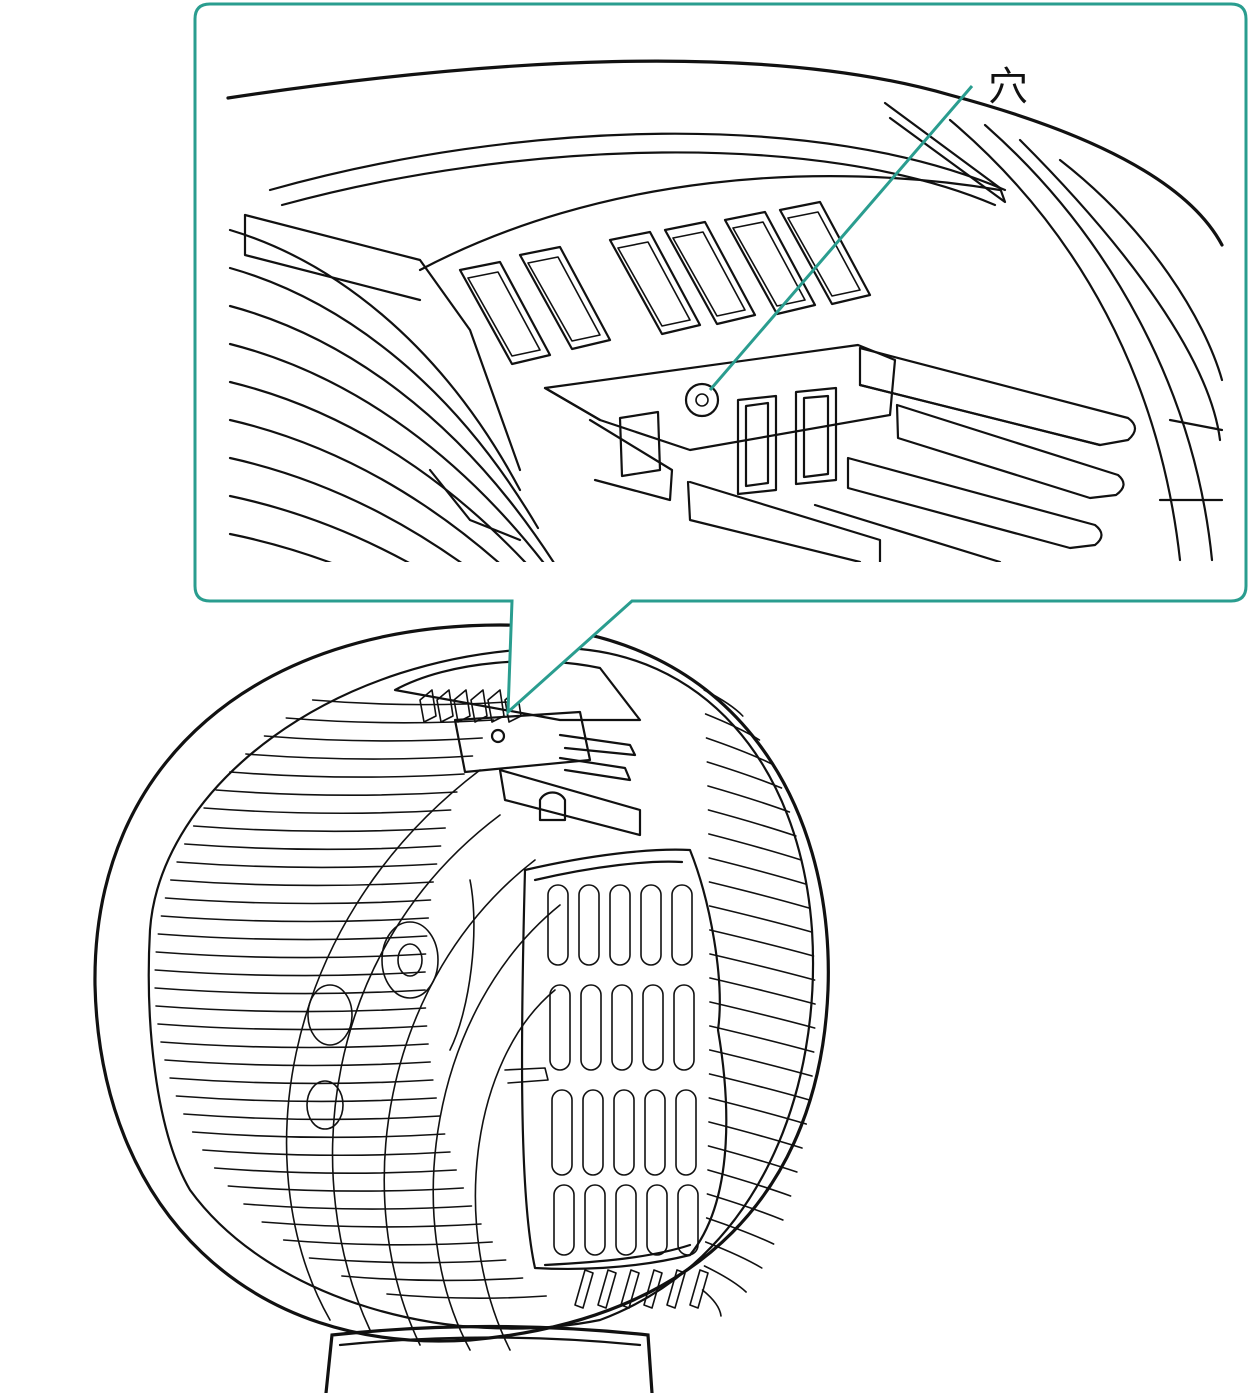  What do you see at coordinates (702, 400) in the screenshot?
I see `hole-marker-icon` at bounding box center [702, 400].